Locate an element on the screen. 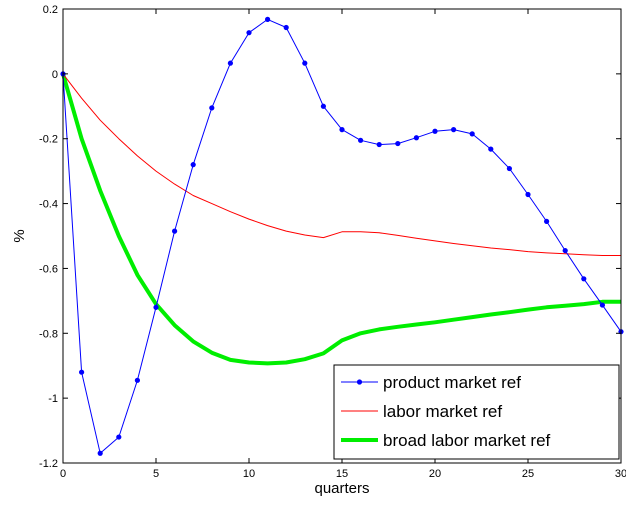 This screenshot has height=510, width=626. y-tick-label: 0 is located at coordinates (55, 75).